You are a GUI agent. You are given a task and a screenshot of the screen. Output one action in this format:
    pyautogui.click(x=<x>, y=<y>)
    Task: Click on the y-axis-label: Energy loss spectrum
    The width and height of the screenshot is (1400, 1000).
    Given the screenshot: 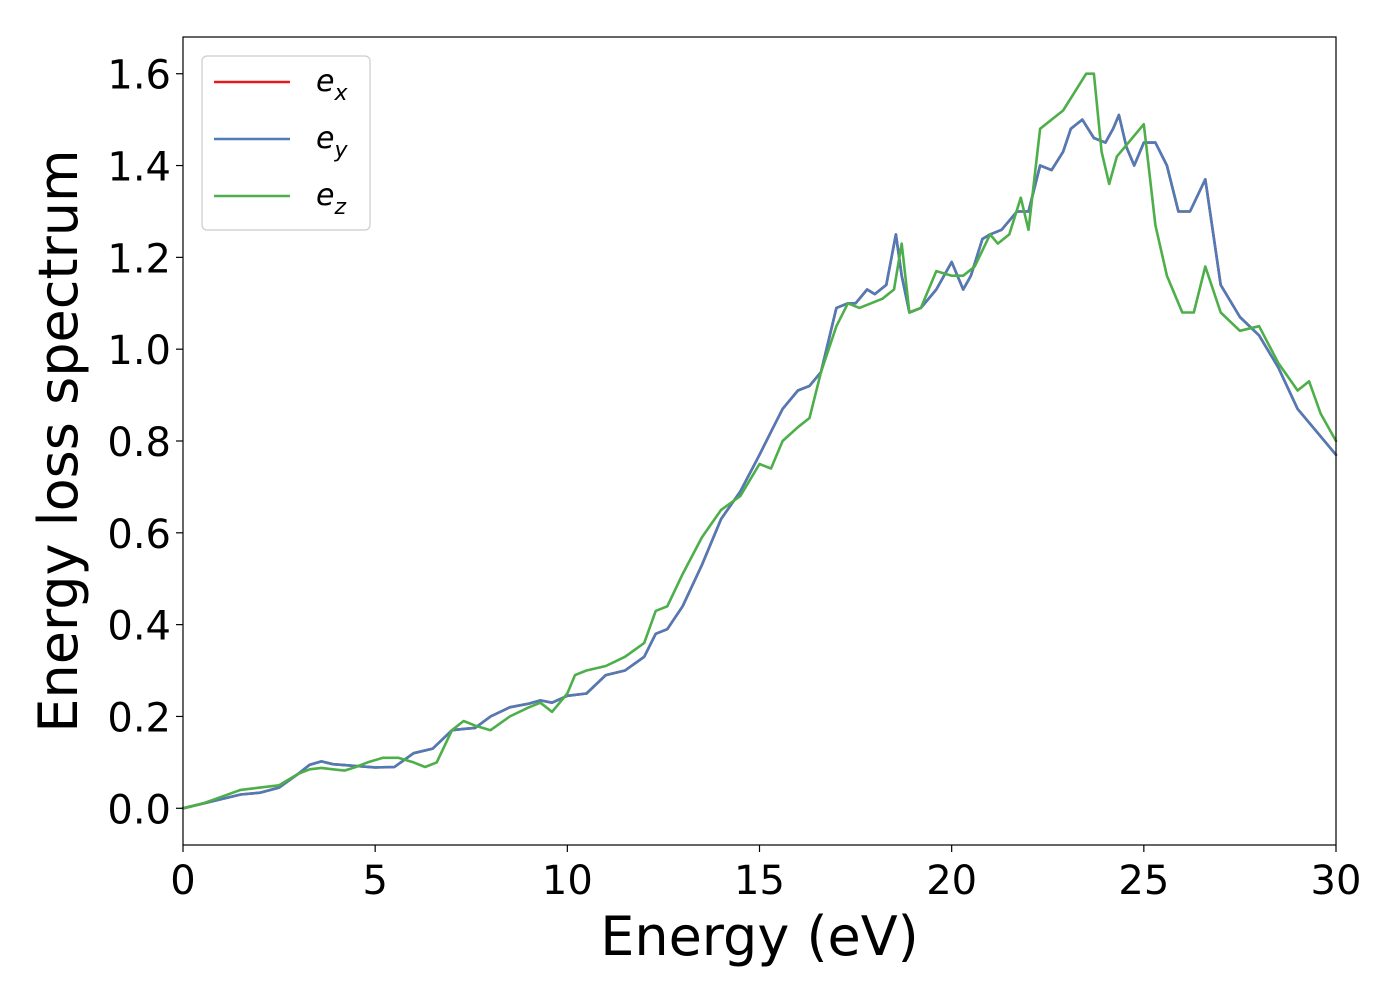 What is the action you would take?
    pyautogui.click(x=58, y=440)
    